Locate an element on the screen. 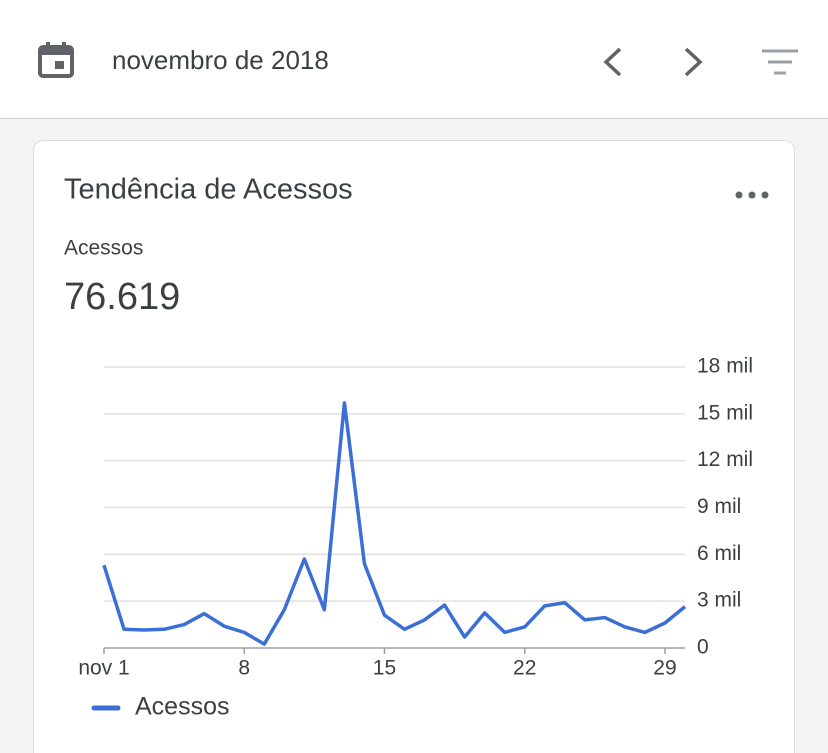 The height and width of the screenshot is (753, 828). card-title: Tendência de Acessos is located at coordinates (208, 190).